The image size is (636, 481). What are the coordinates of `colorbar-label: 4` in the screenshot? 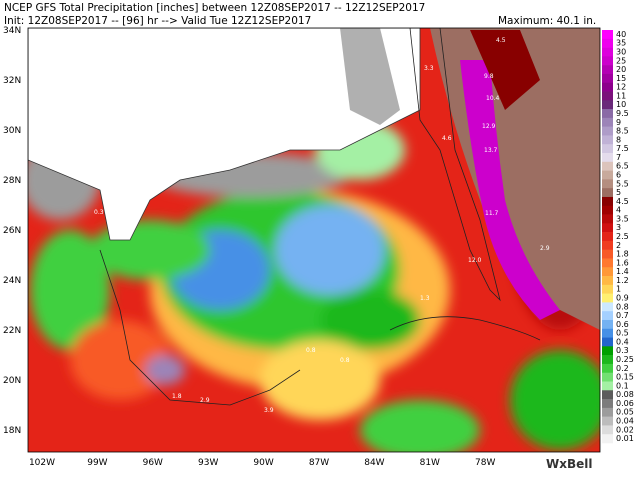 It's located at (618, 210).